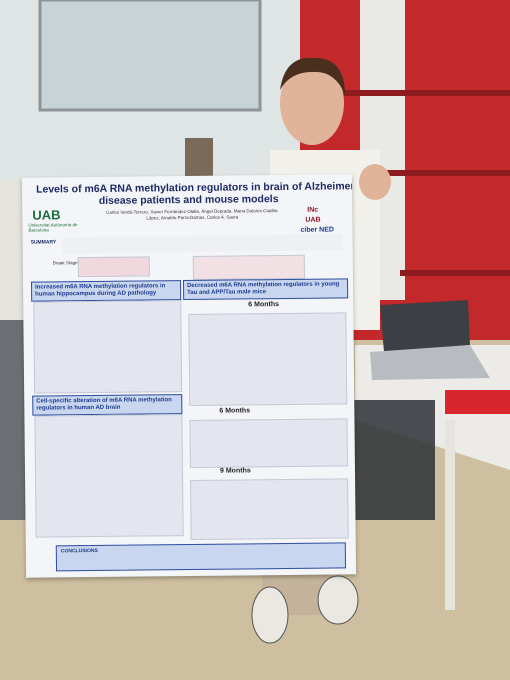 The height and width of the screenshot is (680, 510). Describe the element at coordinates (317, 230) in the screenshot. I see `logo: ciber NED` at that location.